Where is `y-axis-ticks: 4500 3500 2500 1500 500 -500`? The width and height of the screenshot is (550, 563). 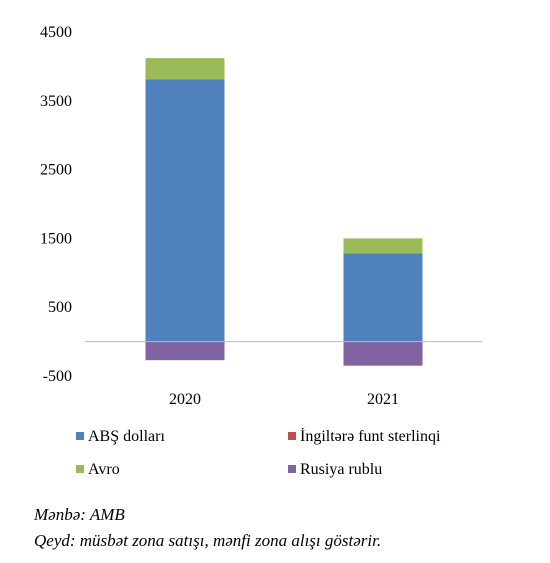 y-axis-ticks: 4500 3500 2500 1500 500 -500 is located at coordinates (56, 204).